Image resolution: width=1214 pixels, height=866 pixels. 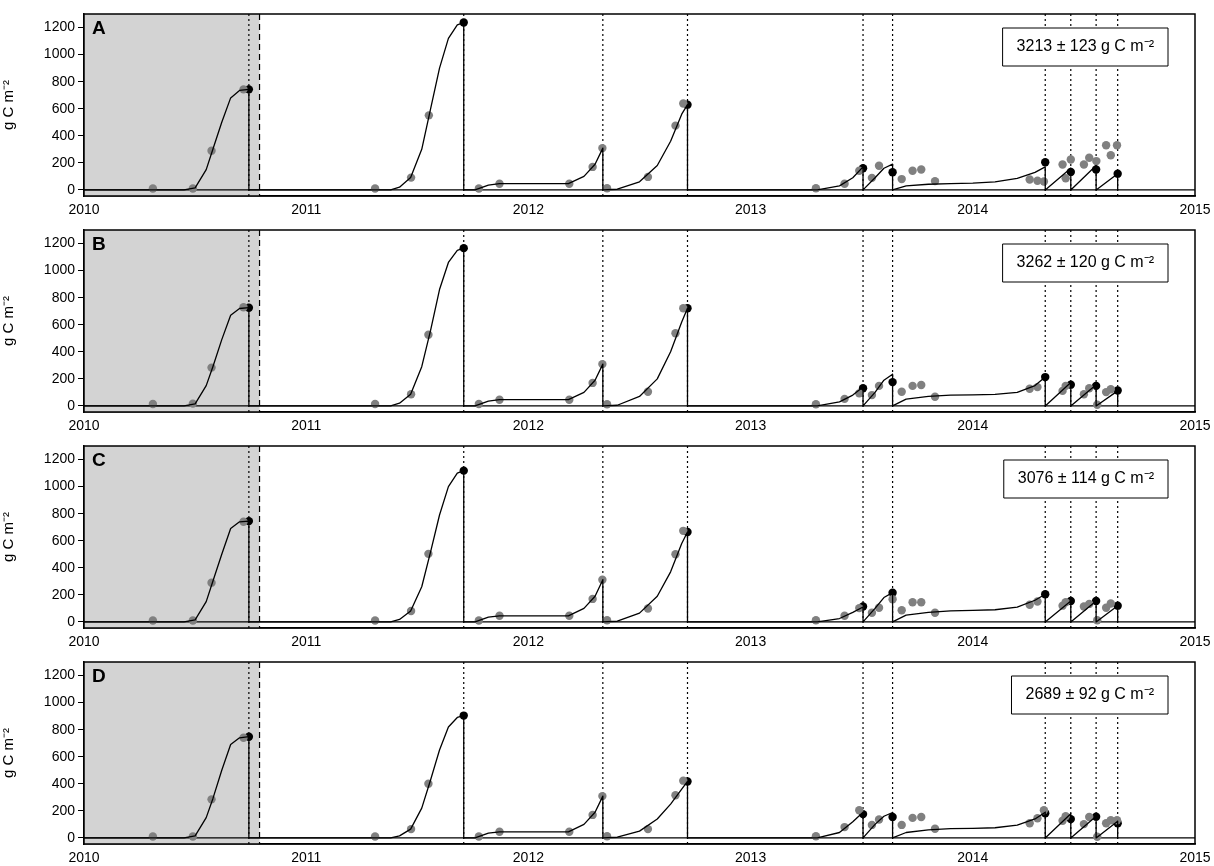 I want to click on annotation: 3076 ± 114 g C m⁻², so click(x=1086, y=478).